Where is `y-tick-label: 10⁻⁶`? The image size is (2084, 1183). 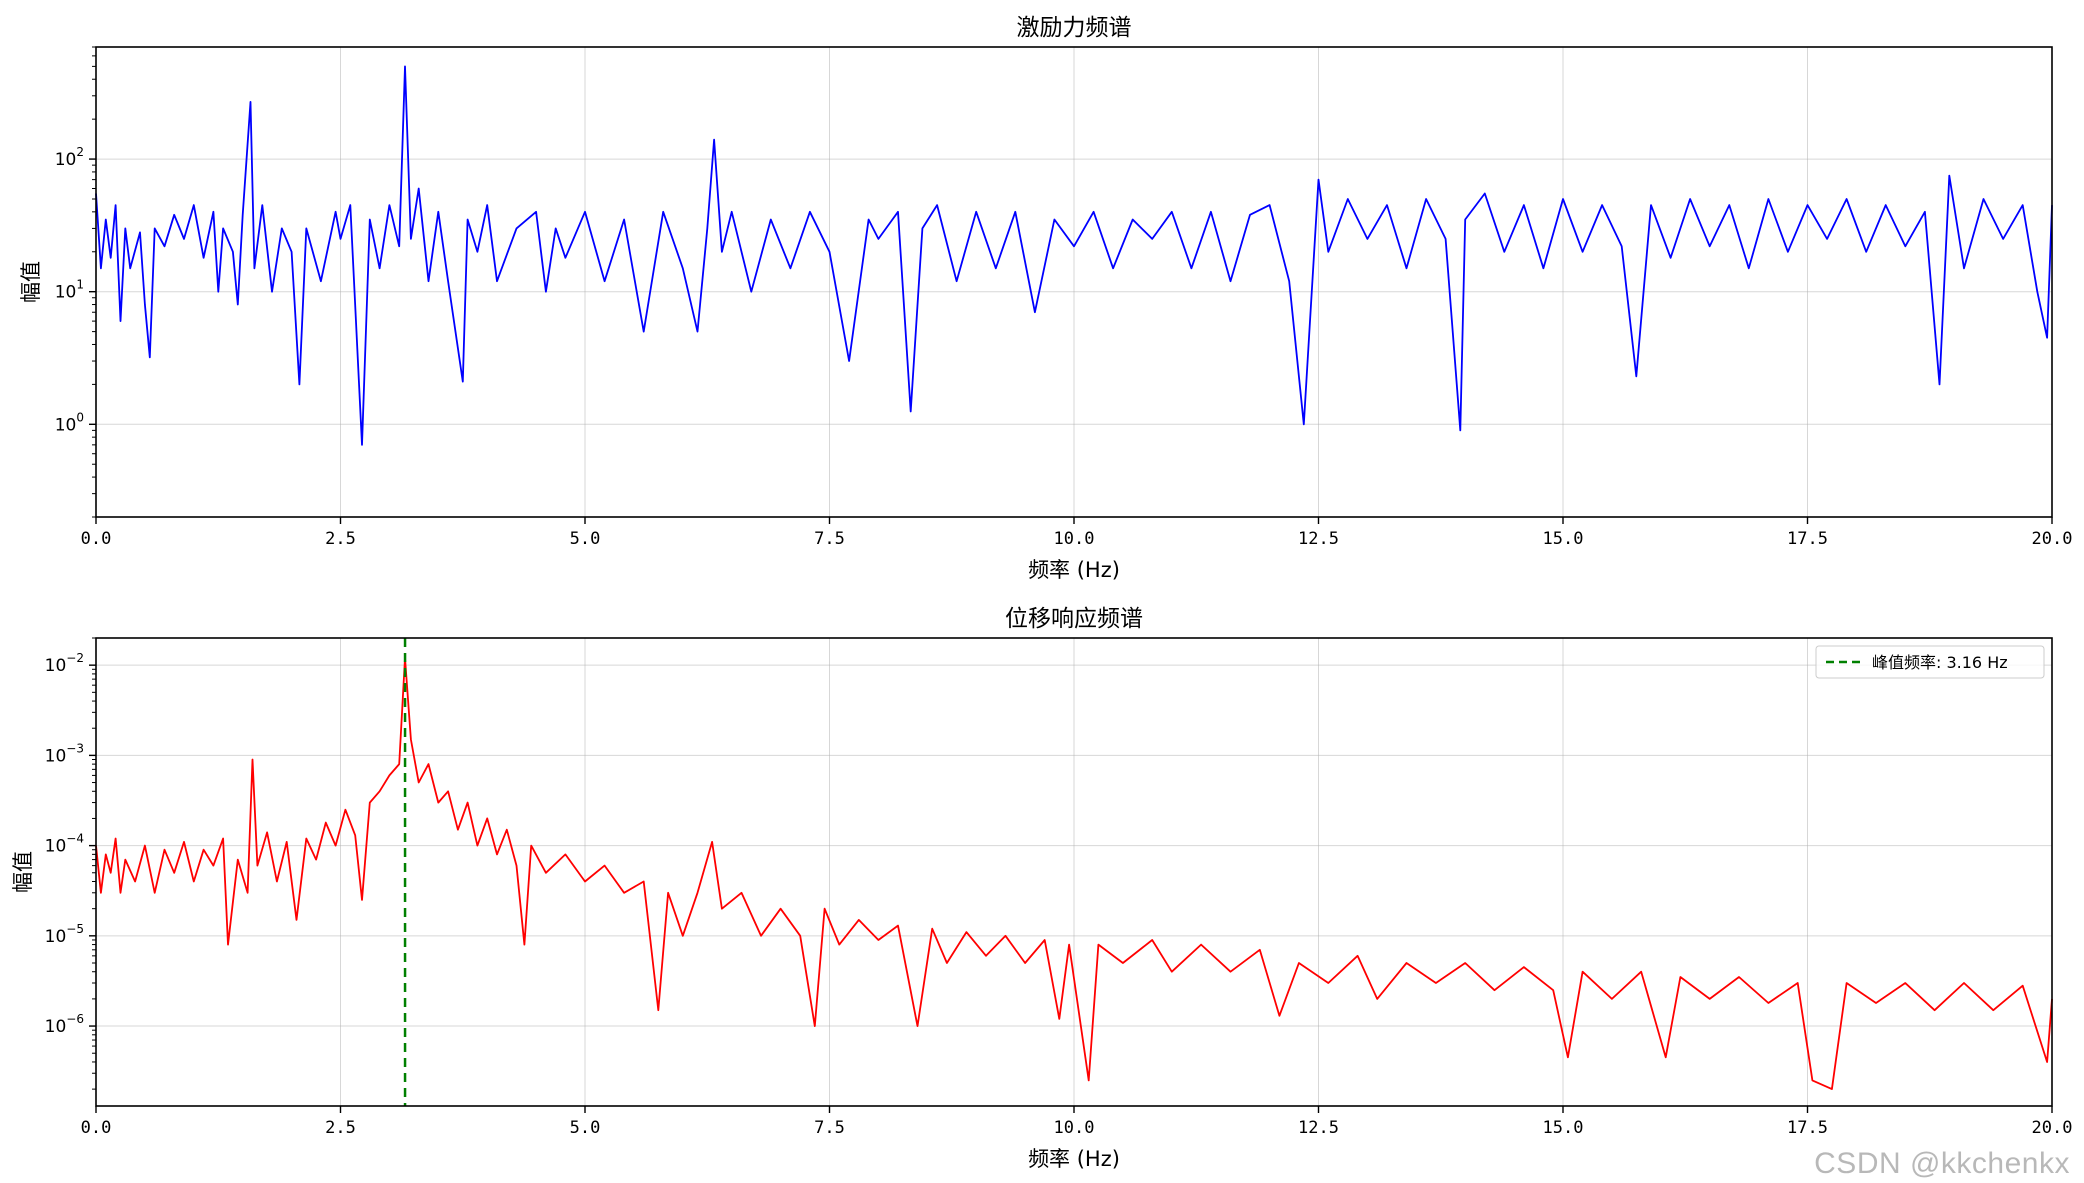 y-tick-label: 10⁻⁶ is located at coordinates (64, 1024).